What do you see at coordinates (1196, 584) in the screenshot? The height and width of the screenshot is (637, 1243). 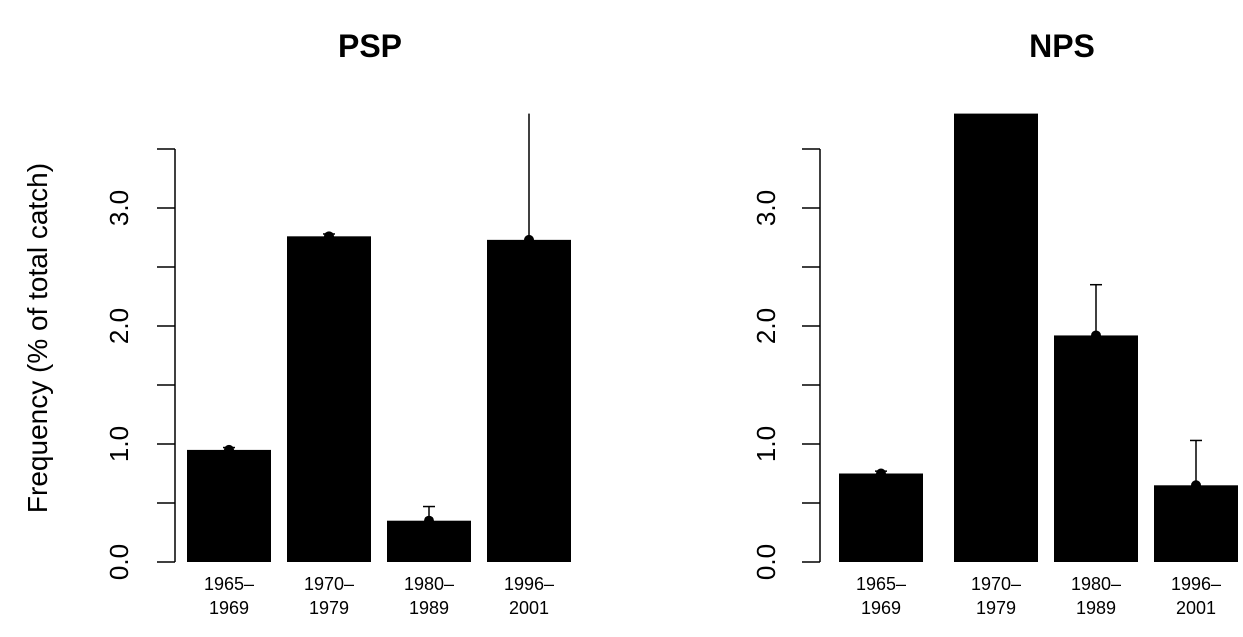 I see `nps-category-label-3-0: 1996–` at bounding box center [1196, 584].